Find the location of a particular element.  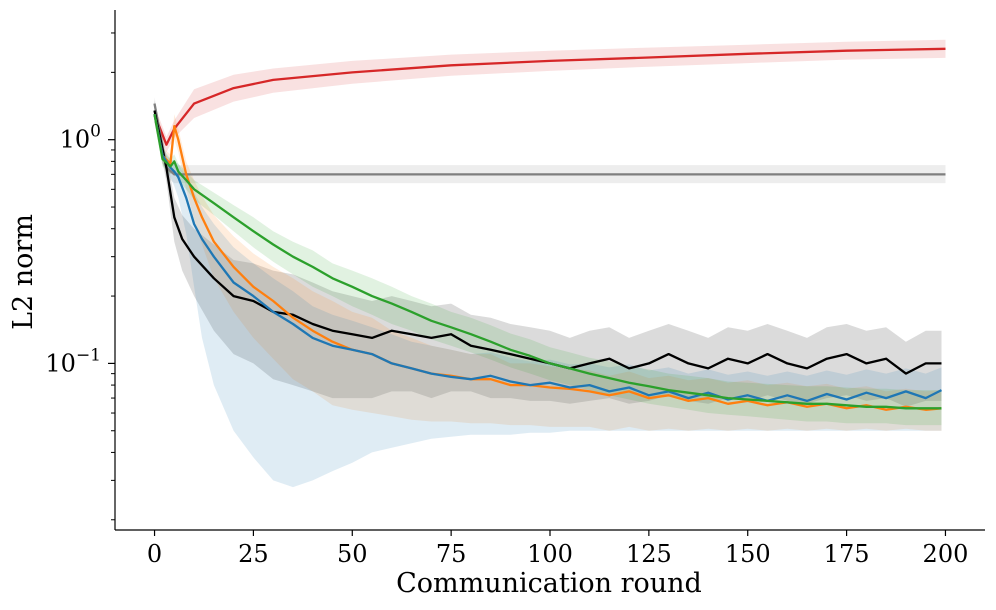

y-axis-label: L2 norm is located at coordinates (23, 272).